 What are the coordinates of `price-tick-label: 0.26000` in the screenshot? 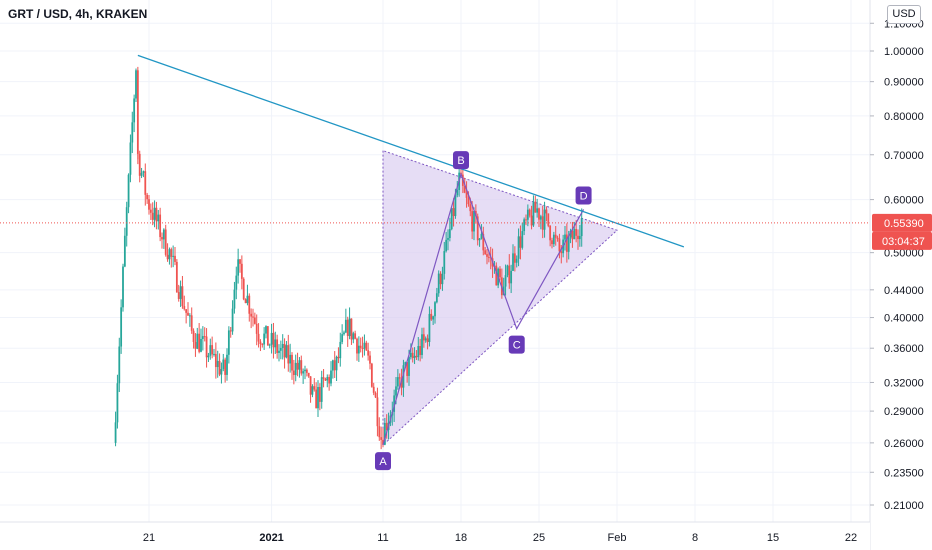 It's located at (904, 444).